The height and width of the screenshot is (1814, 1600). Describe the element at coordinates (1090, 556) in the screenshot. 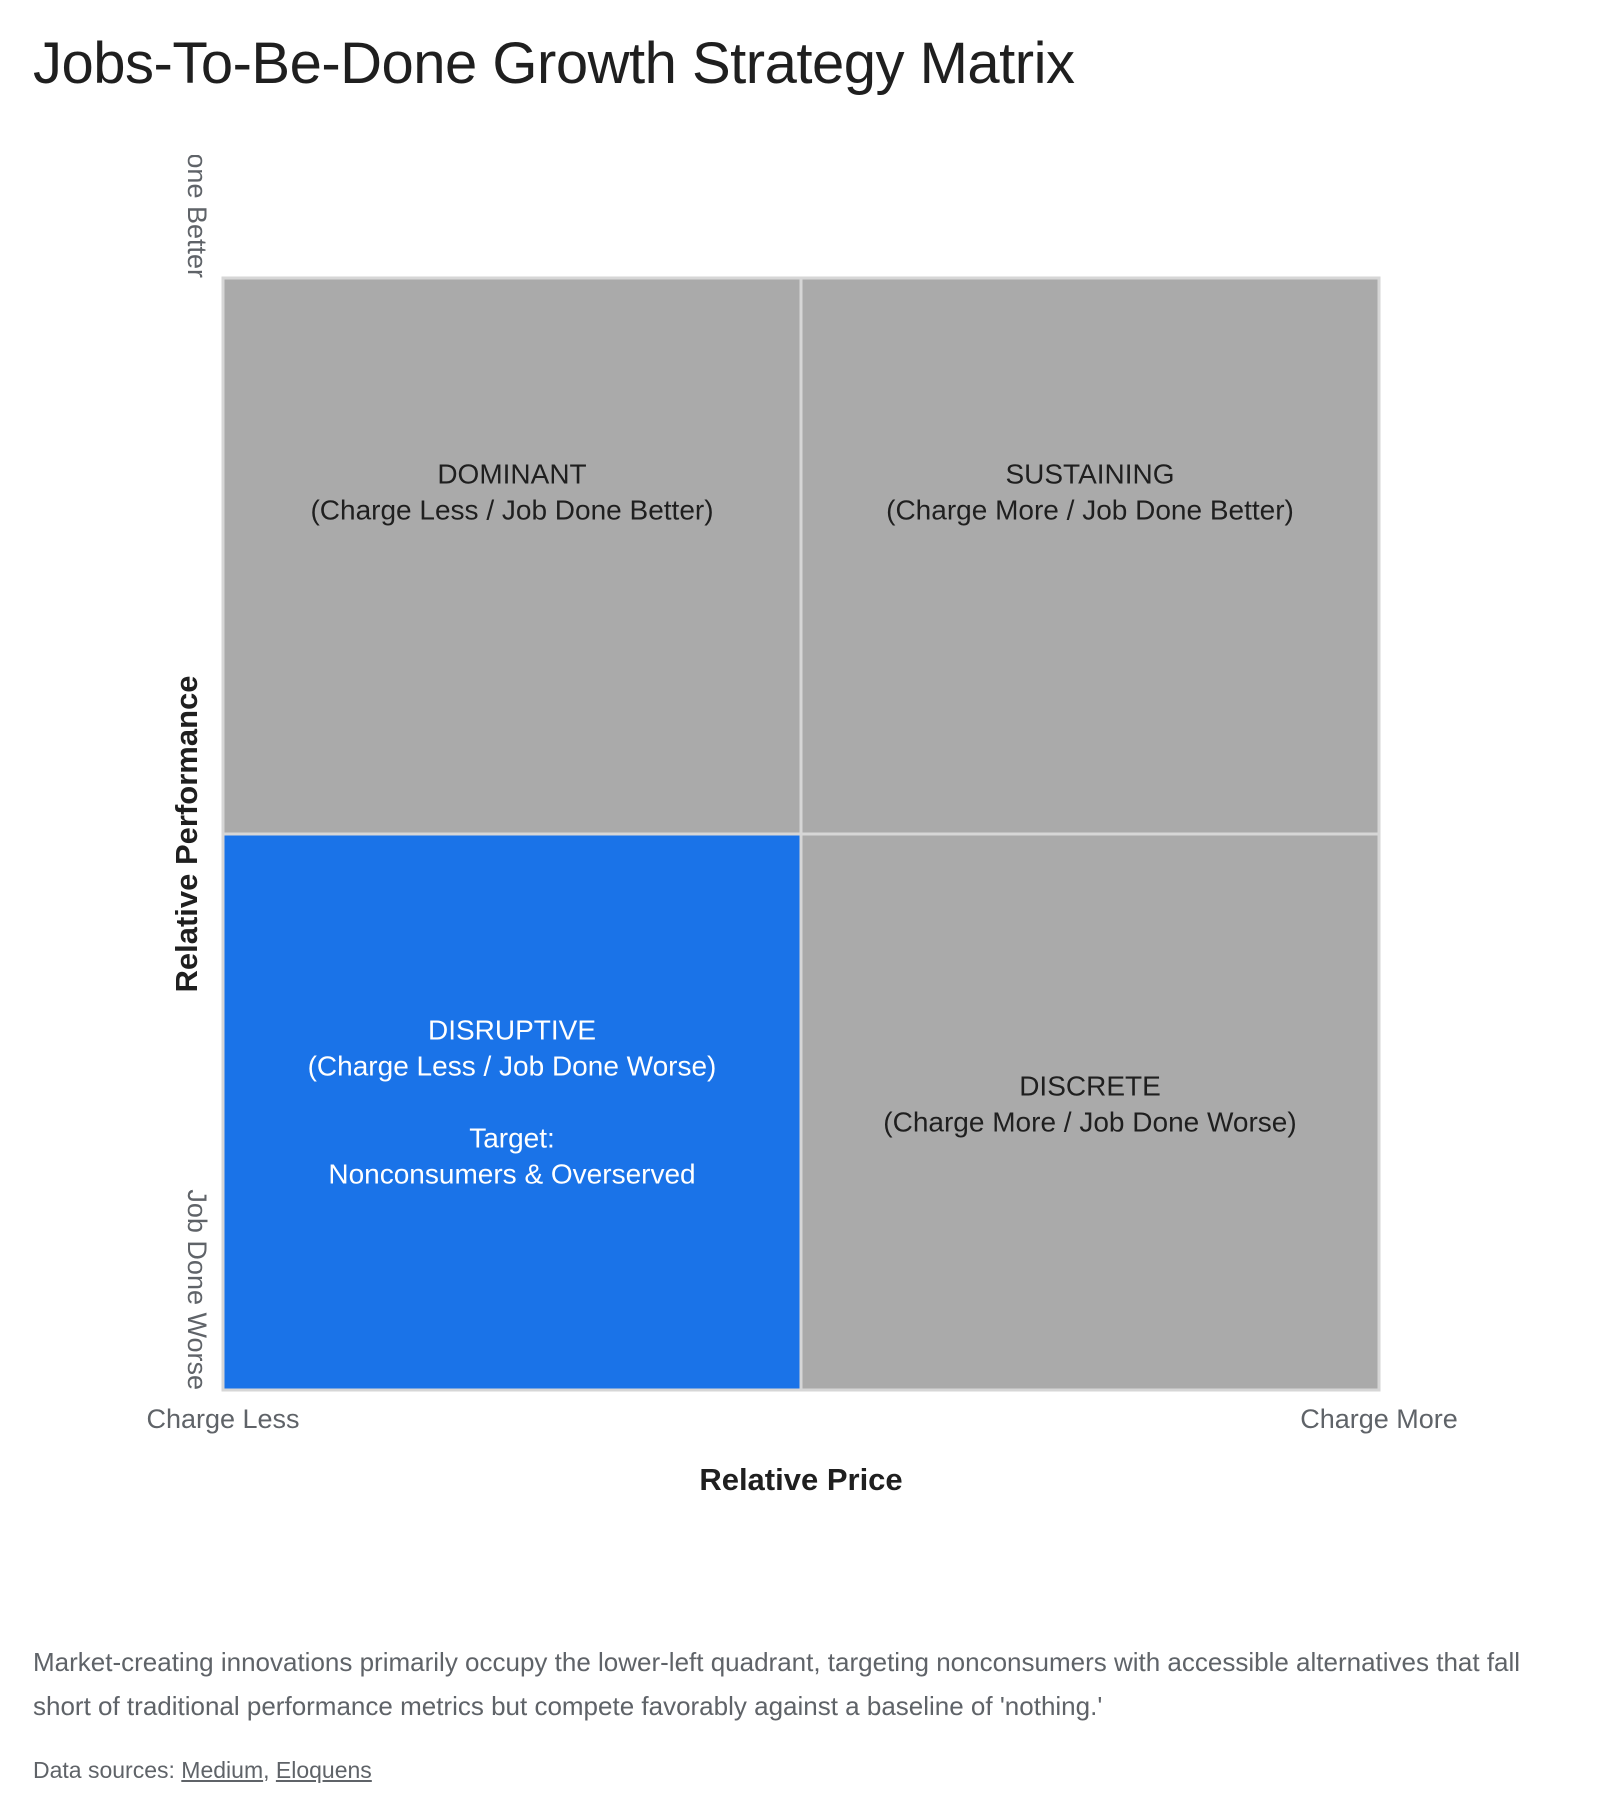

I see `quadrant-sustaining` at that location.